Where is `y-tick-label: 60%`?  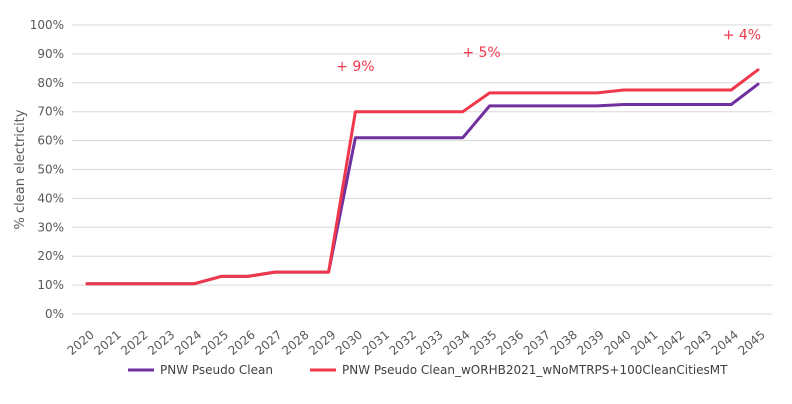 y-tick-label: 60% is located at coordinates (50, 141).